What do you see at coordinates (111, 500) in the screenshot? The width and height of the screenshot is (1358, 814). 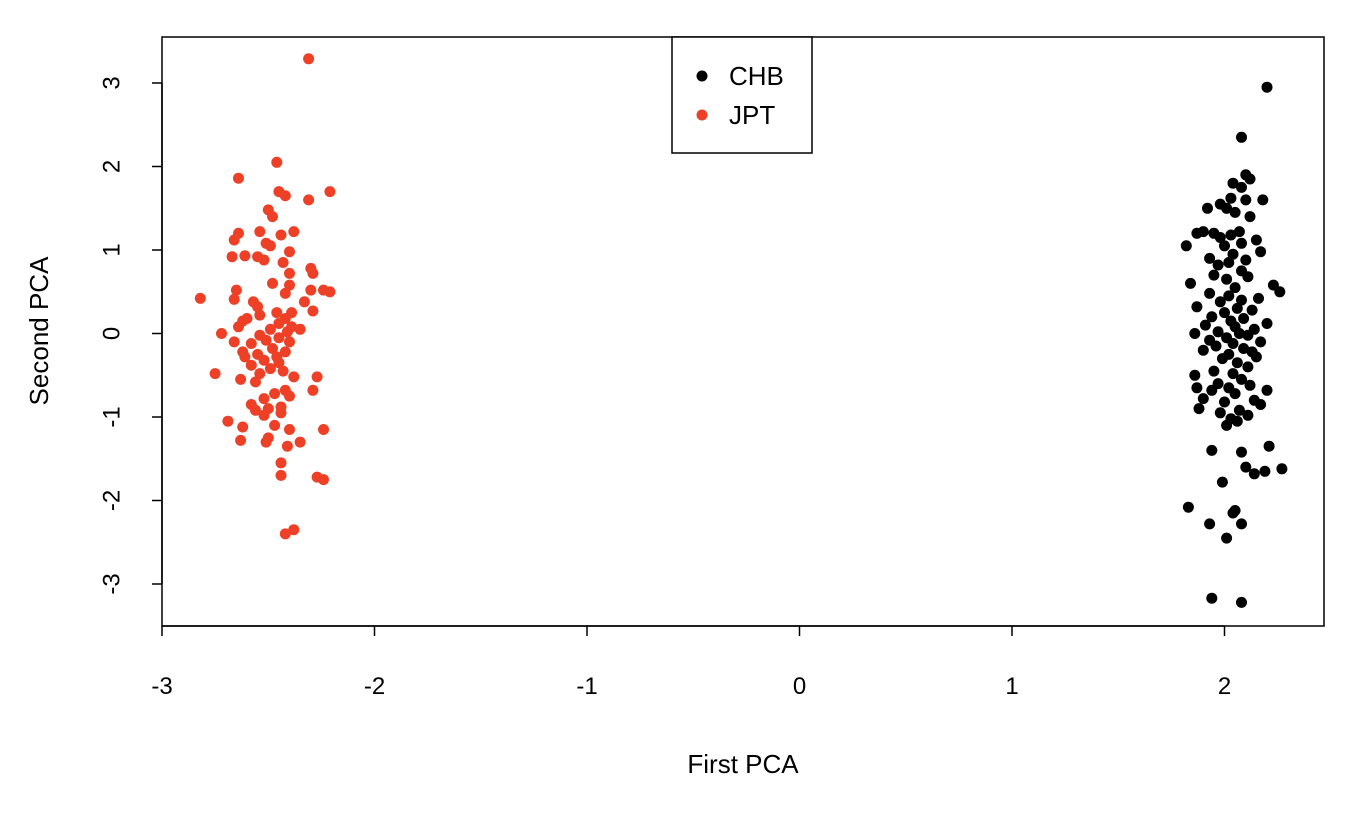 I see `y-tick-label: -2` at bounding box center [111, 500].